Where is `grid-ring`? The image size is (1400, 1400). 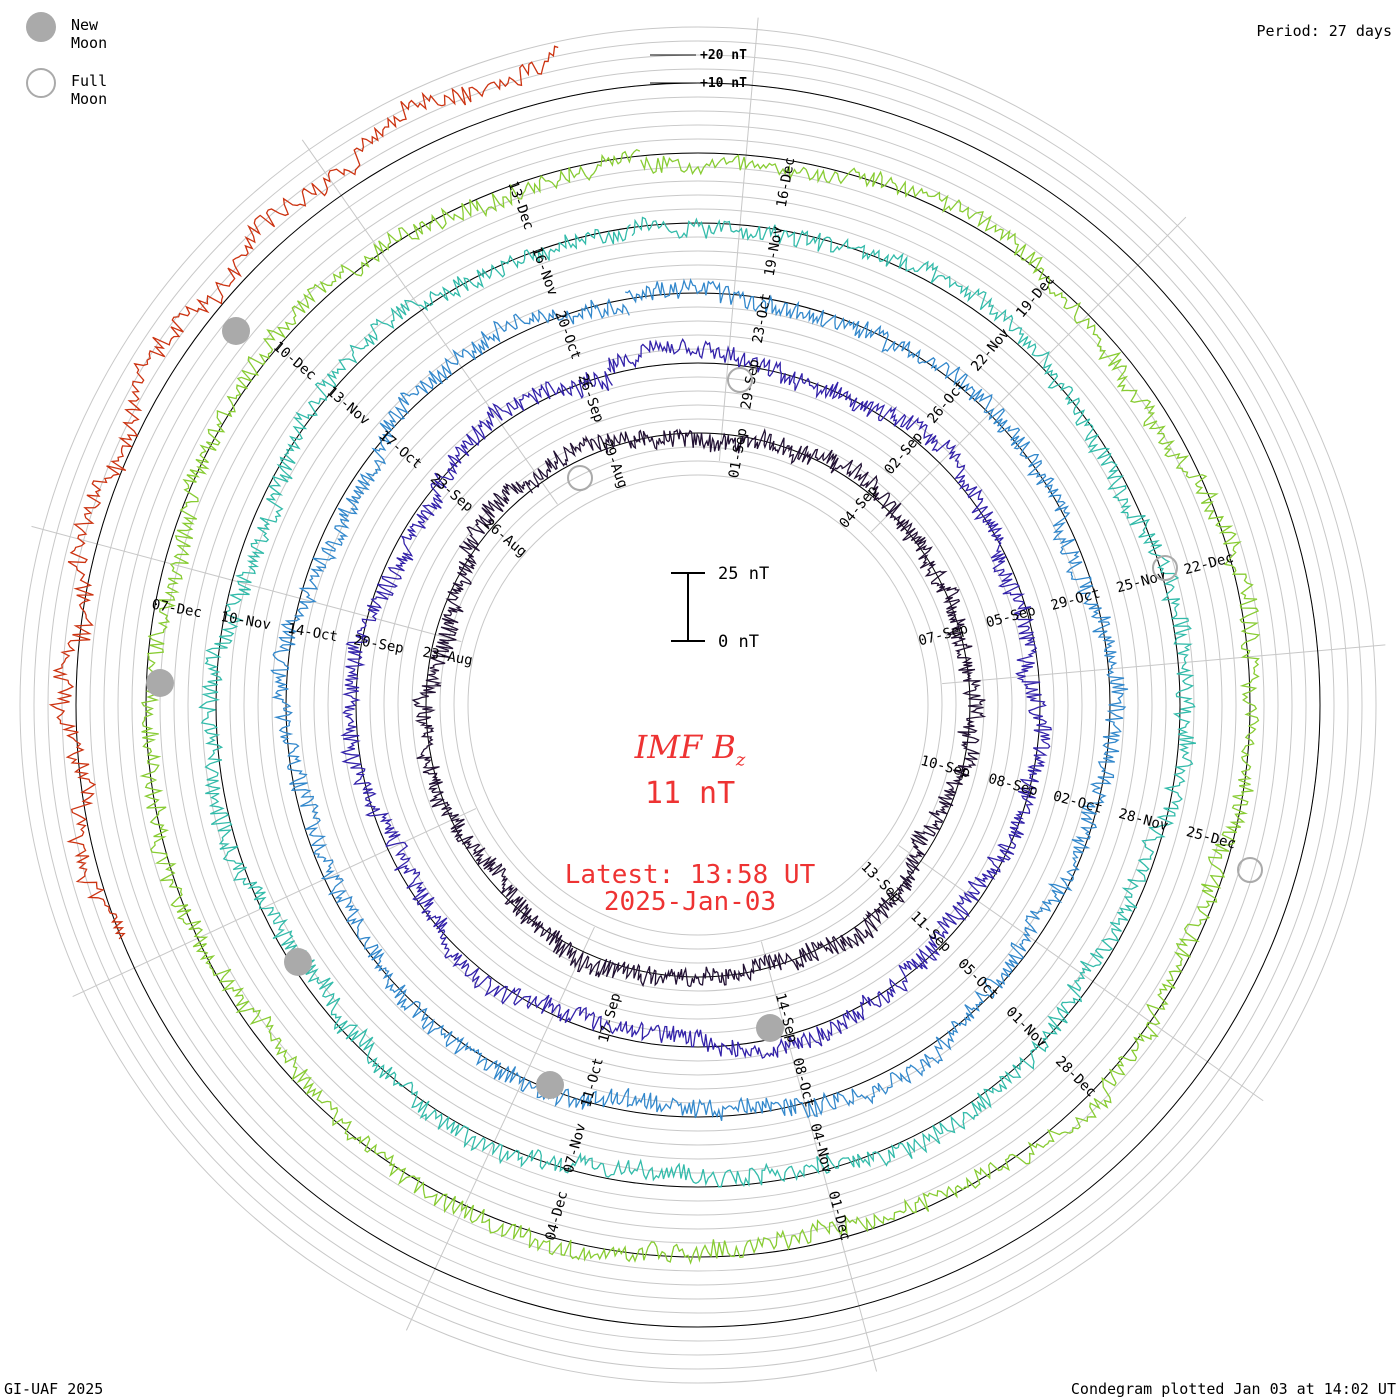 grid-ring is located at coordinates (698, 705).